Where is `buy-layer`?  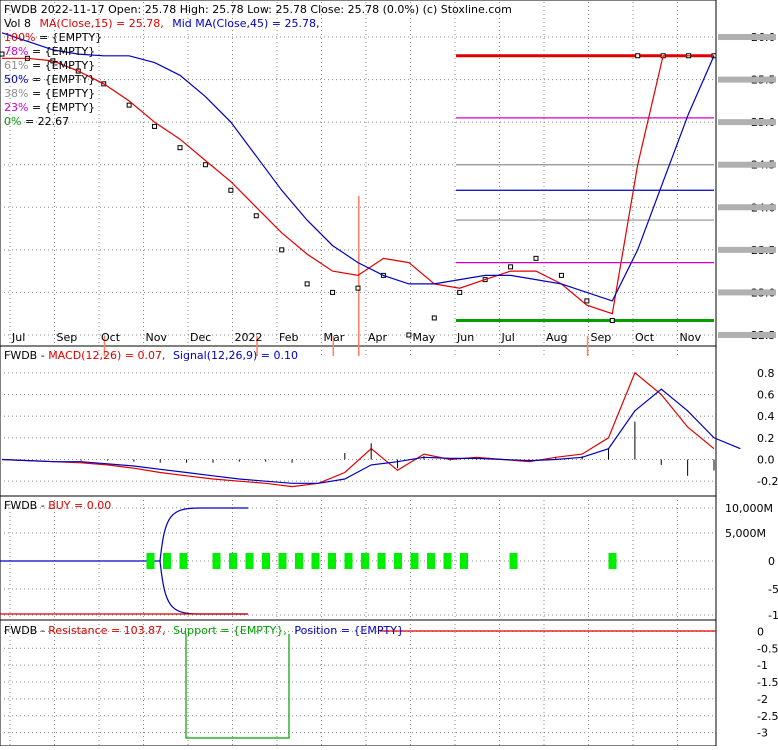 buy-layer is located at coordinates (308, 561).